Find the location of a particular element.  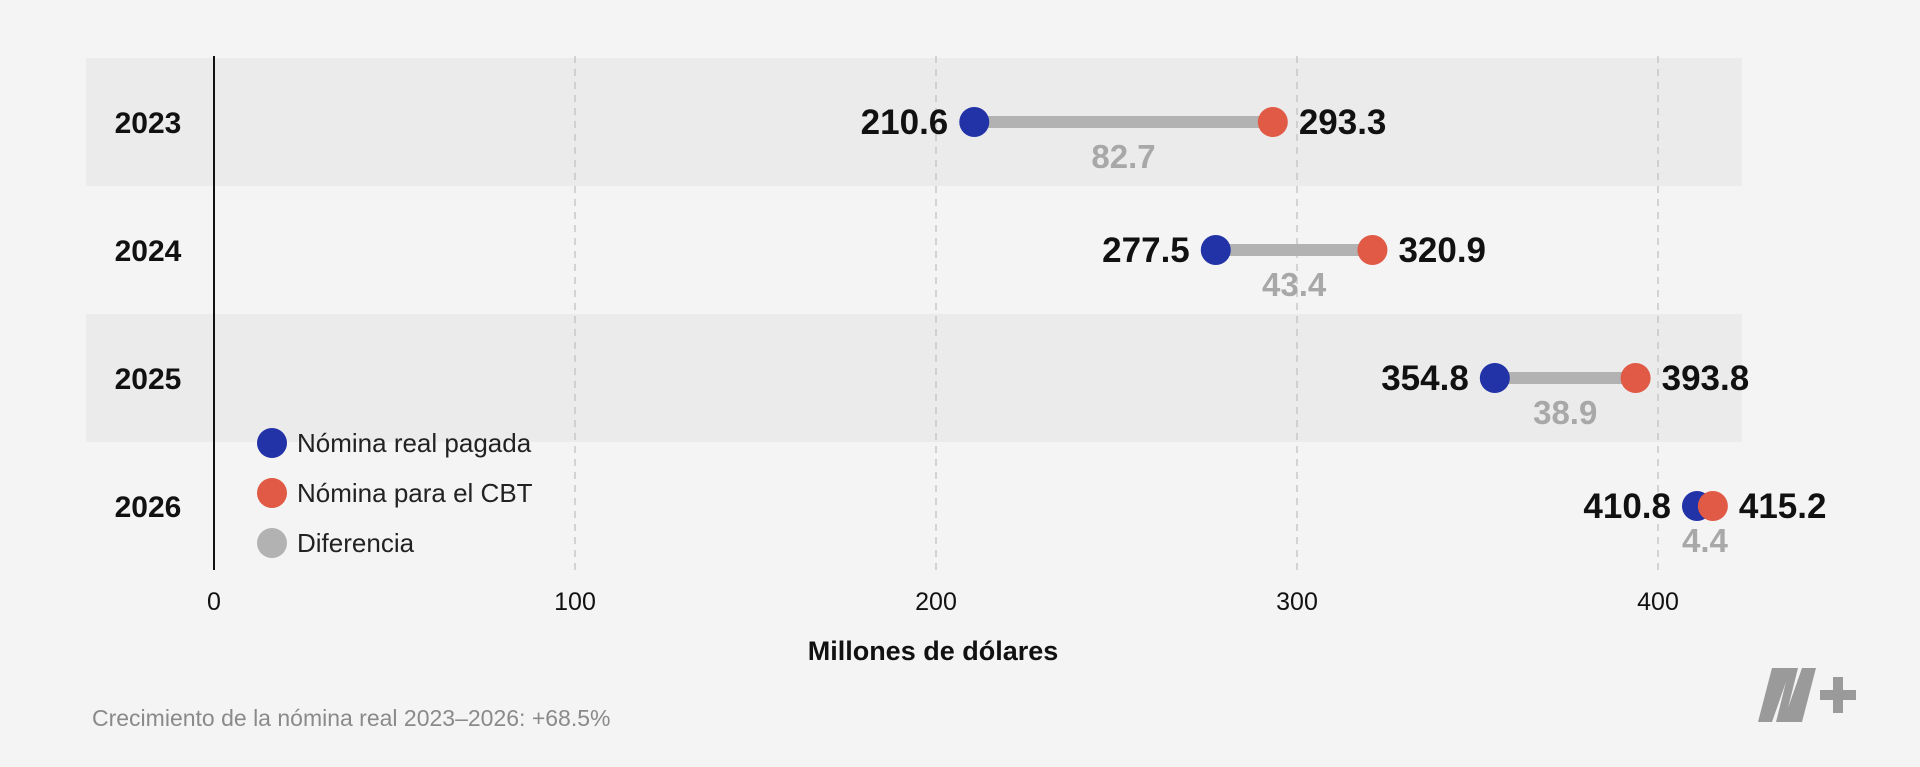

year-label: 2026 is located at coordinates (148, 507).